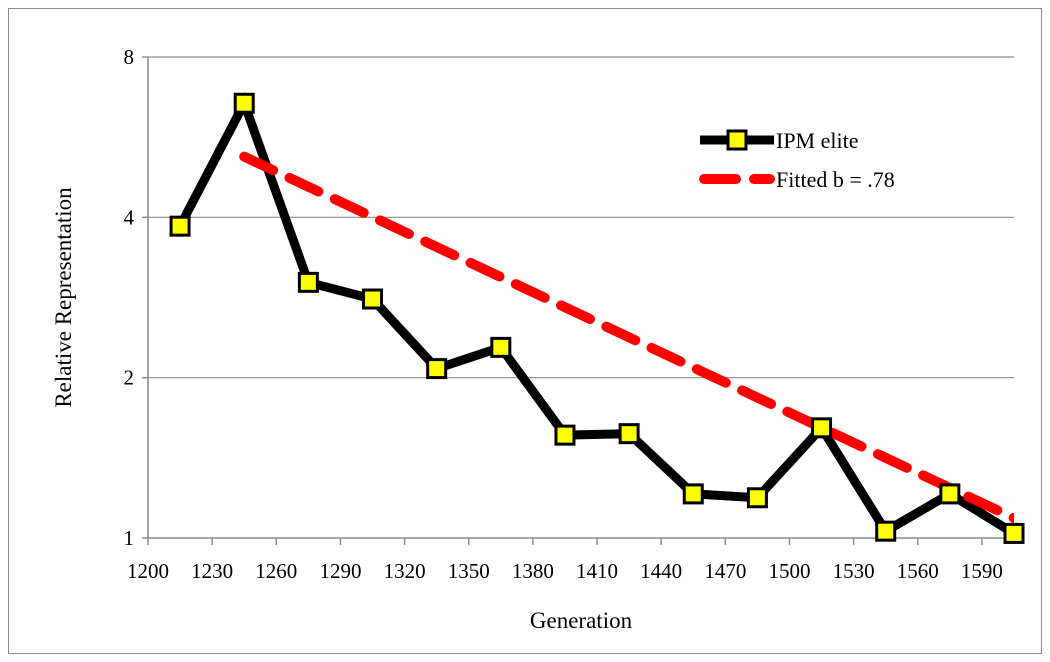 The image size is (1050, 662). What do you see at coordinates (661, 571) in the screenshot?
I see `x-tick-label: 1440` at bounding box center [661, 571].